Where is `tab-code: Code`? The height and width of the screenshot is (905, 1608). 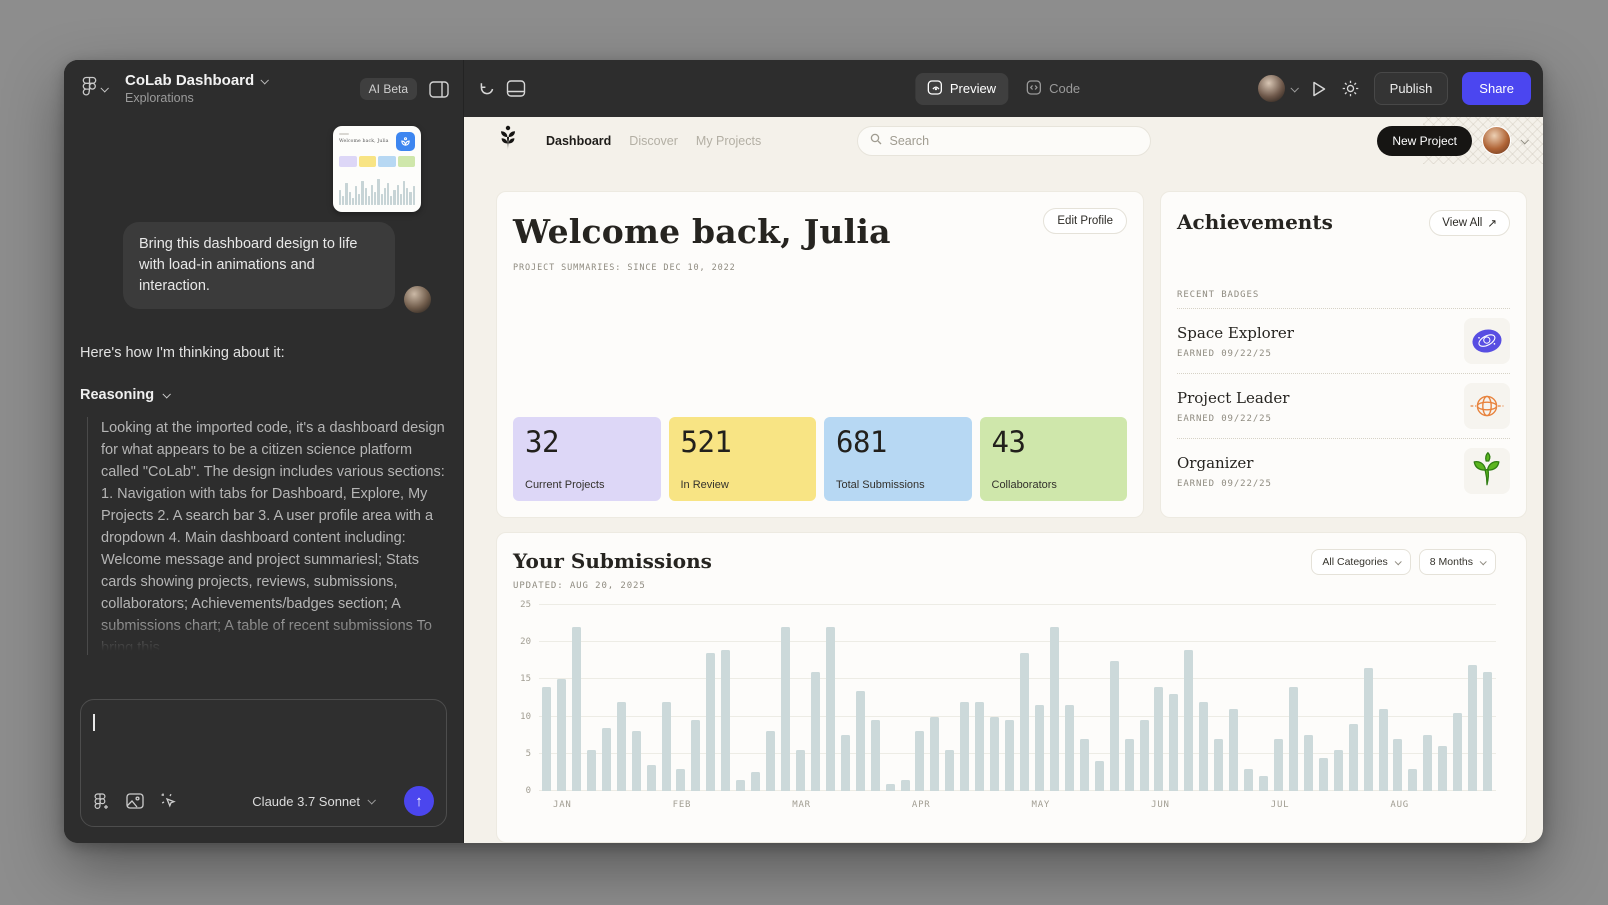
tab-code: Code is located at coordinates (1053, 89).